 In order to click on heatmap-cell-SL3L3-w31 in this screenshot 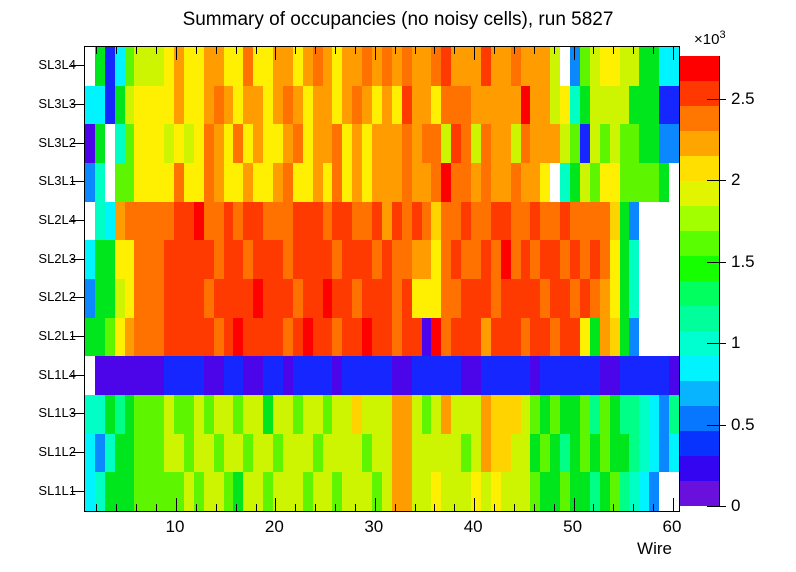, I will do `click(386, 105)`.